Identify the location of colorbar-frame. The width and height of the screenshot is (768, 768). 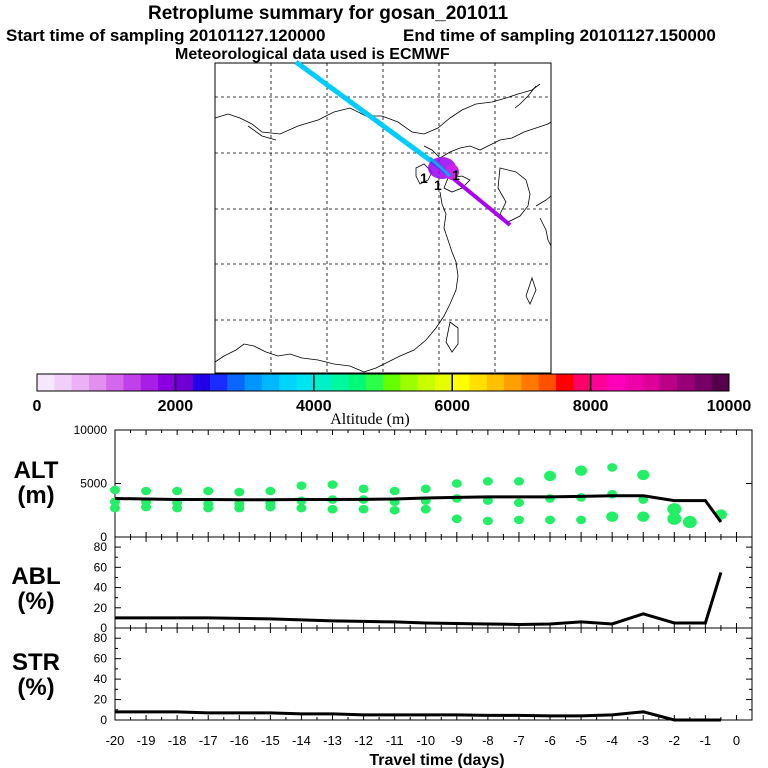
(383, 382).